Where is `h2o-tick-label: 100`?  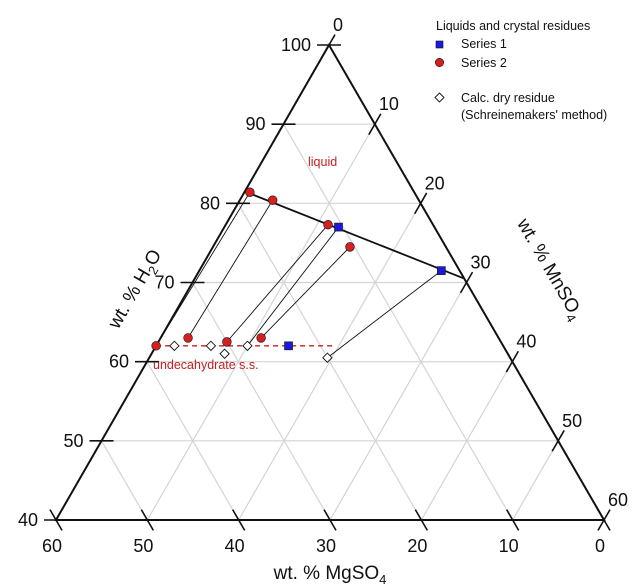 h2o-tick-label: 100 is located at coordinates (296, 45).